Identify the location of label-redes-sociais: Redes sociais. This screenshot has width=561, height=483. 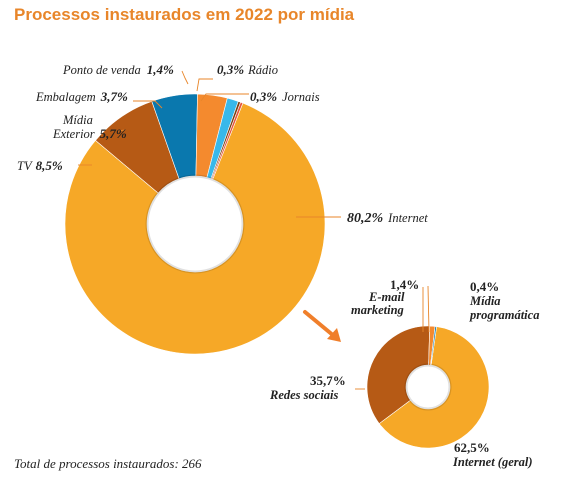
(304, 395).